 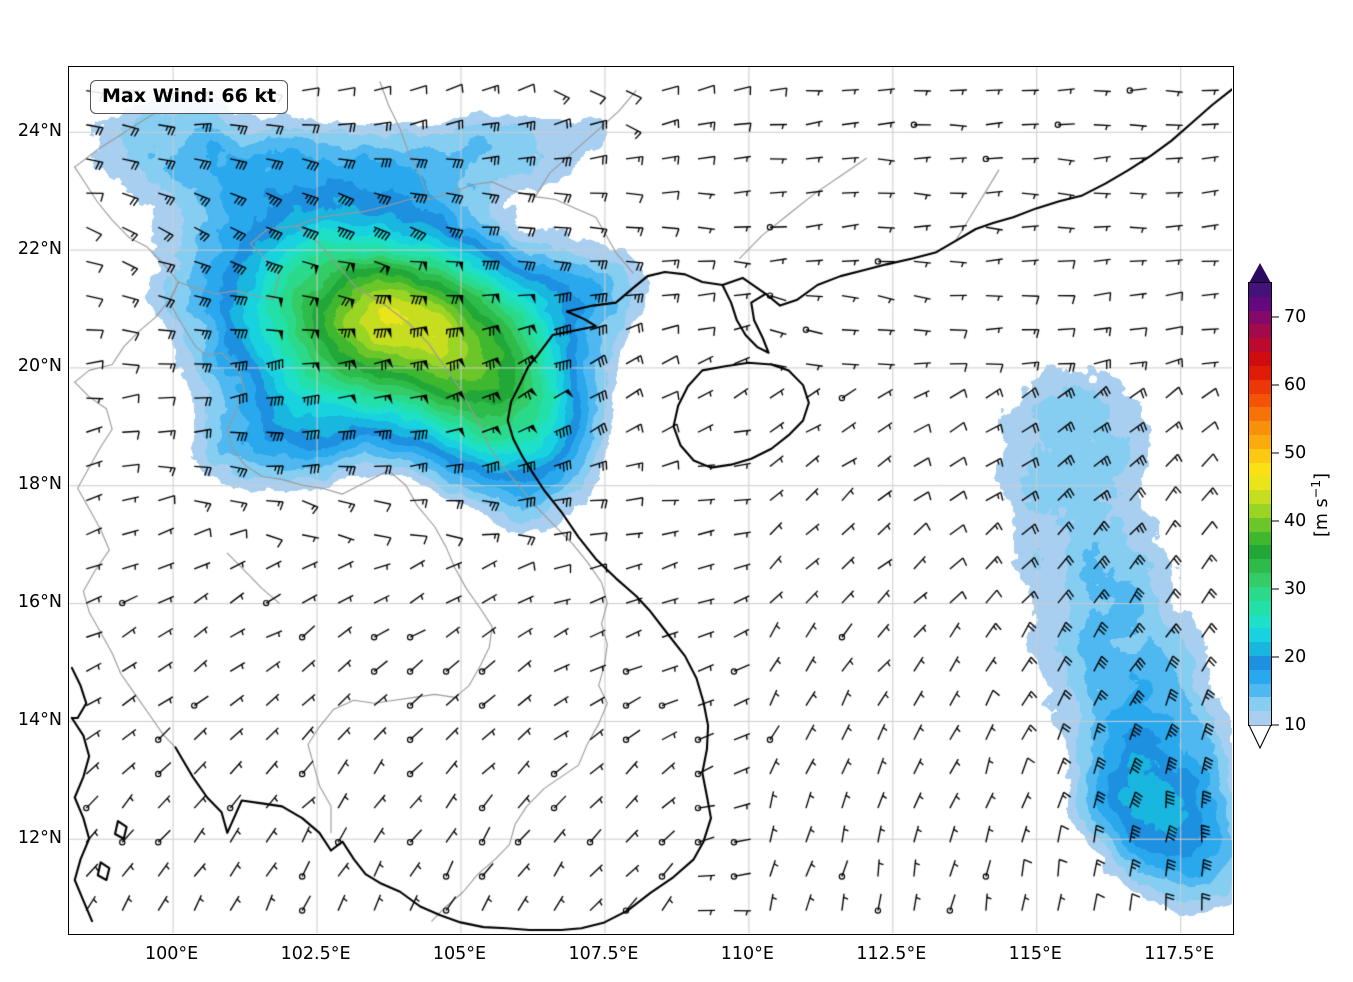 I want to click on colorbar-tick-label: 30, so click(x=1295, y=589).